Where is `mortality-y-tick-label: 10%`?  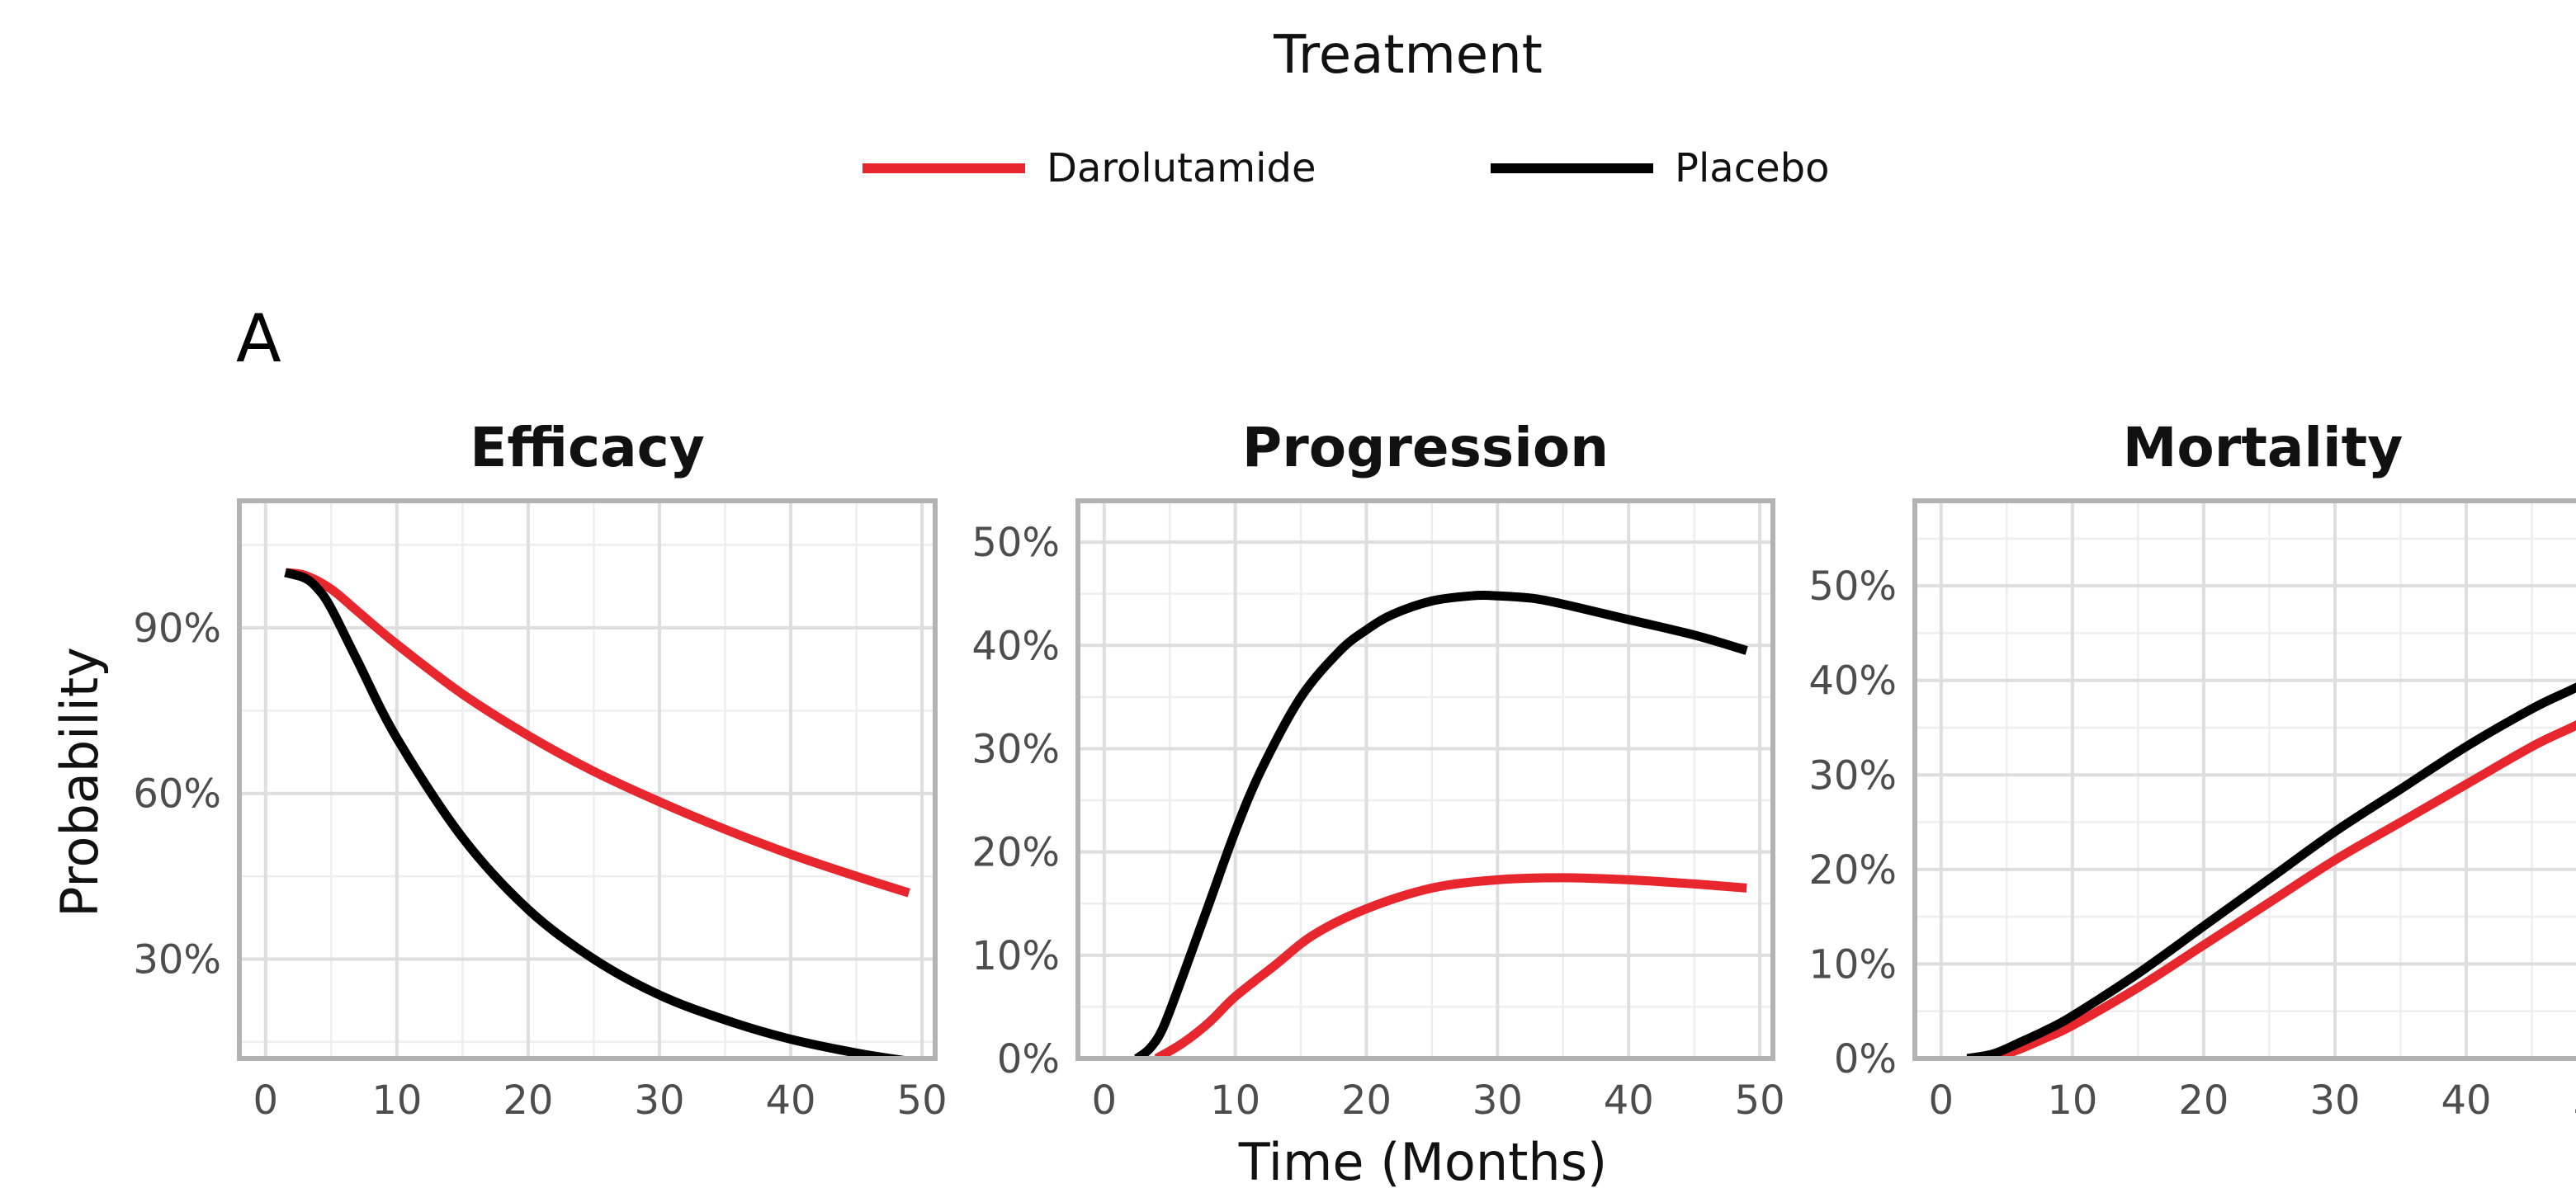 mortality-y-tick-label: 10% is located at coordinates (1852, 964).